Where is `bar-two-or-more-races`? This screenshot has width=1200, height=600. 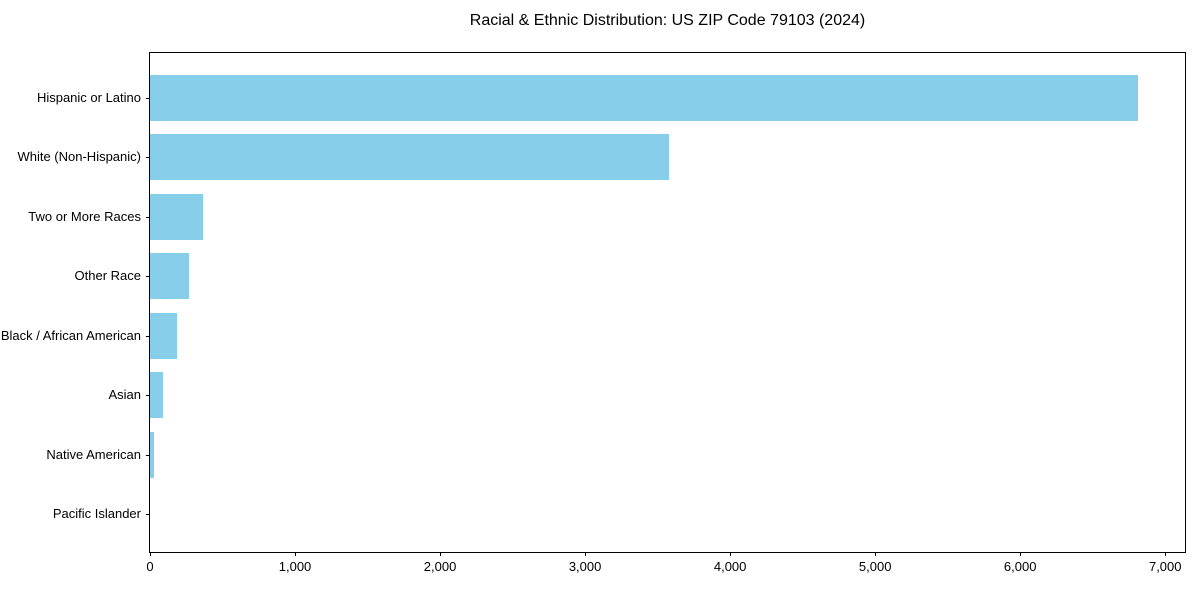
bar-two-or-more-races is located at coordinates (176, 216).